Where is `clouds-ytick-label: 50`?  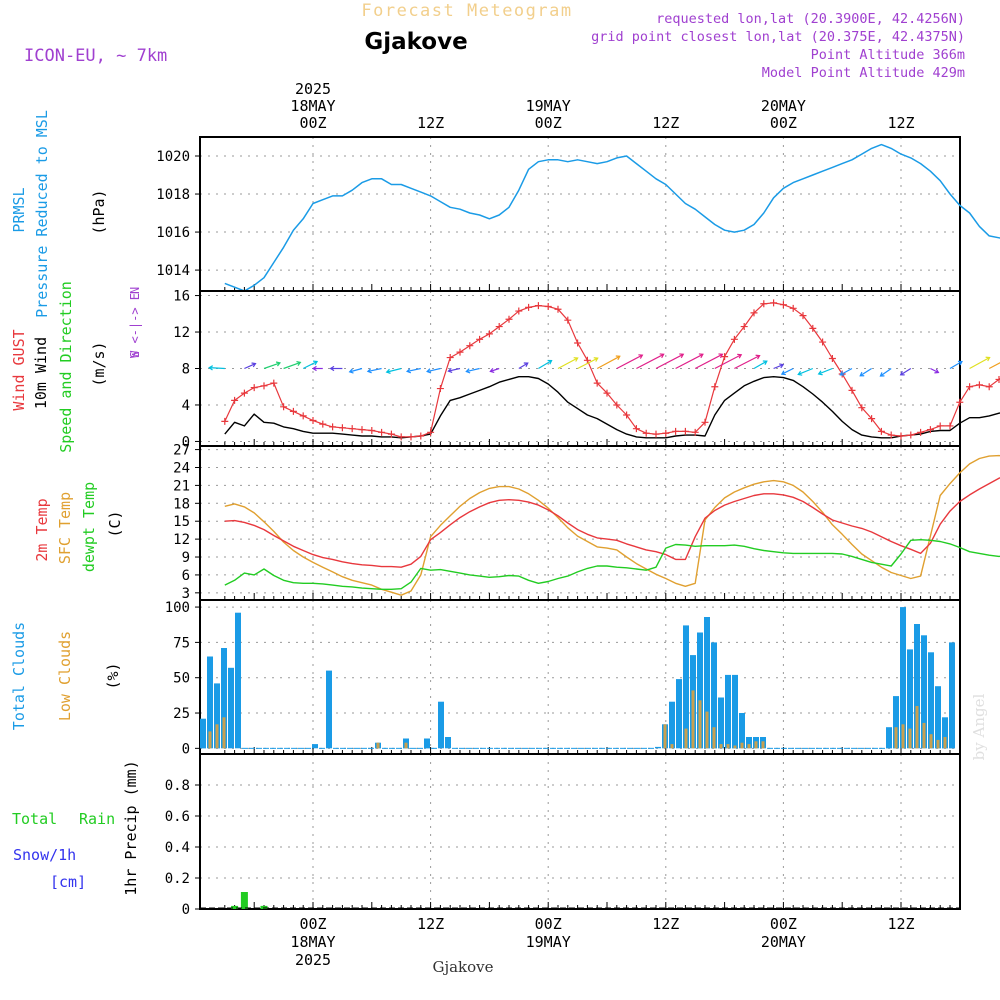 clouds-ytick-label: 50 is located at coordinates (181, 679).